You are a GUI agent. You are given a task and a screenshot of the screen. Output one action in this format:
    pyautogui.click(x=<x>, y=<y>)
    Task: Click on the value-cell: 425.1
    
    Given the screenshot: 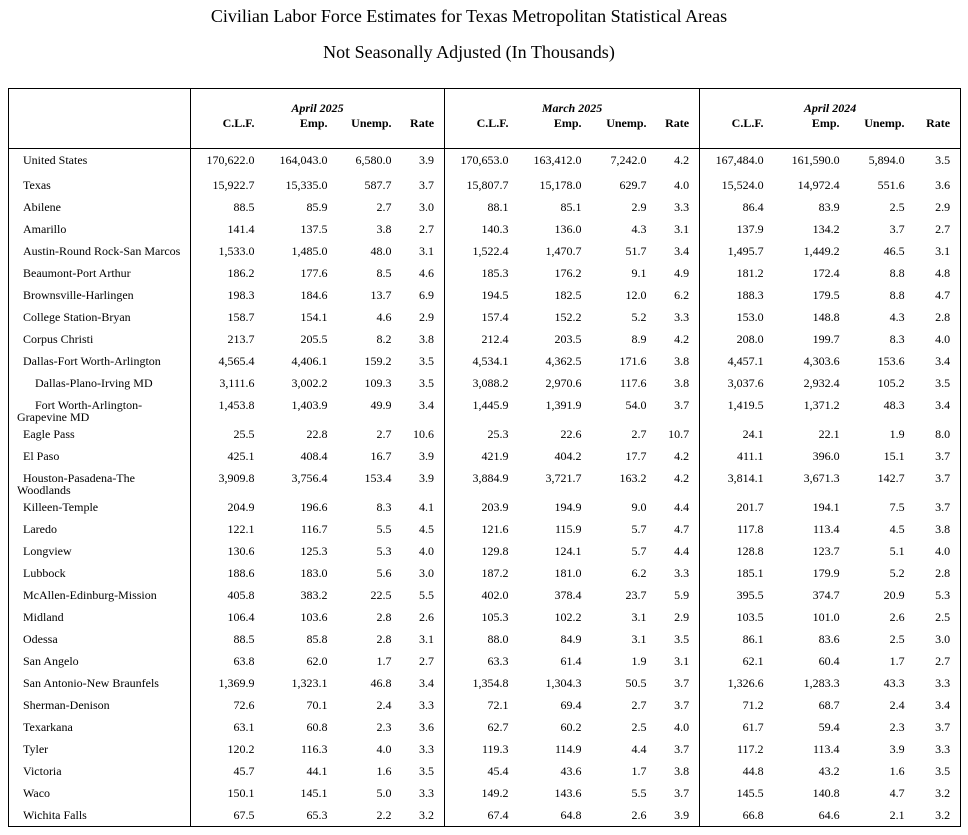 What is the action you would take?
    pyautogui.click(x=226, y=456)
    